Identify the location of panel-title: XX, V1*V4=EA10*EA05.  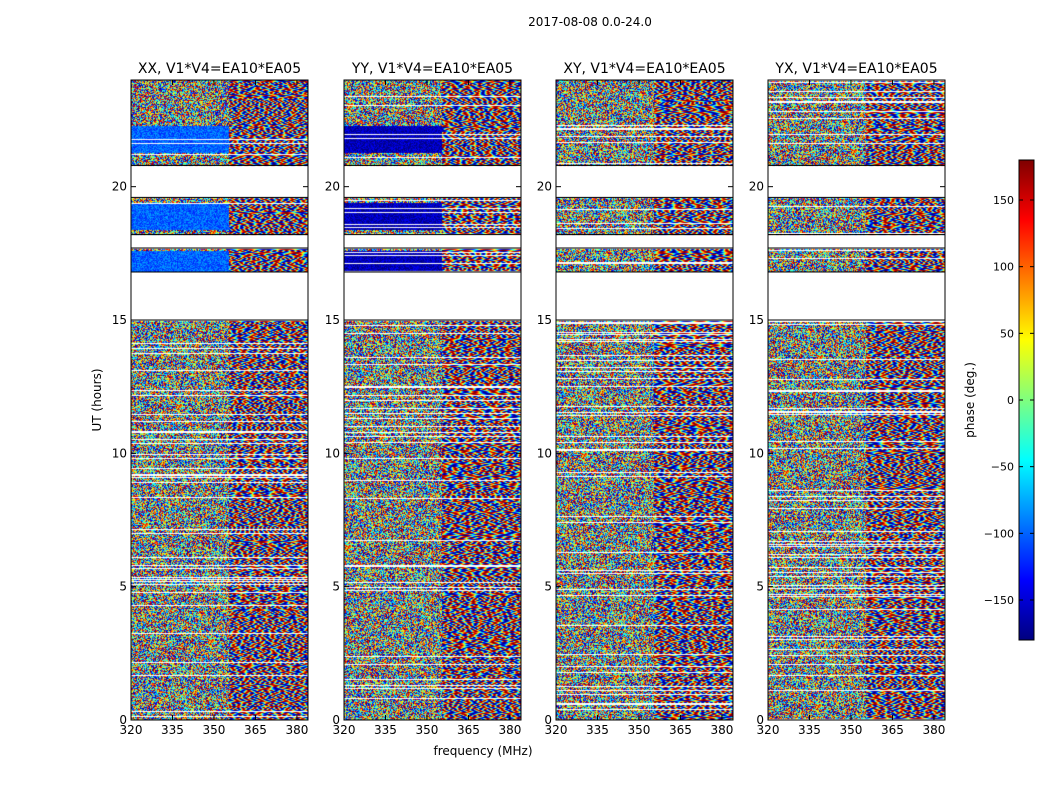
(219, 69).